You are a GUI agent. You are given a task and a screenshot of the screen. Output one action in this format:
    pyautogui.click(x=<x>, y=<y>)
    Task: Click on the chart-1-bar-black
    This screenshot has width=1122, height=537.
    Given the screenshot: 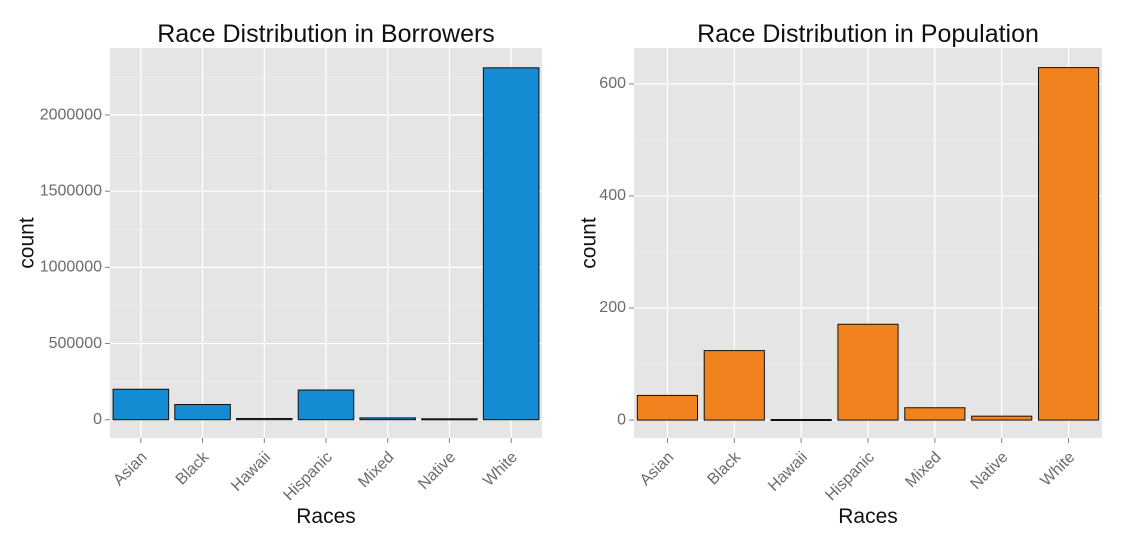 What is the action you would take?
    pyautogui.click(x=202, y=412)
    